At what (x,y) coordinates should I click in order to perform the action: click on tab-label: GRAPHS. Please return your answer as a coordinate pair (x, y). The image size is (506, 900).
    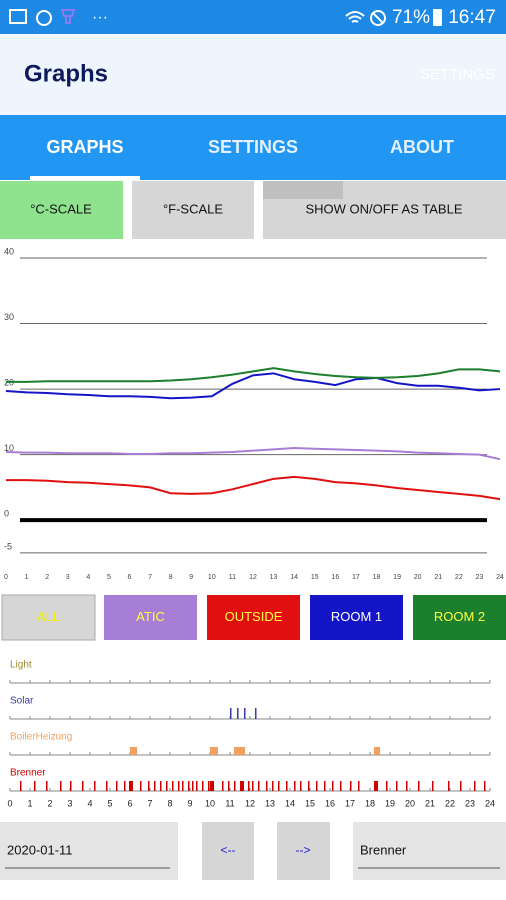
    Looking at the image, I should click on (84, 147).